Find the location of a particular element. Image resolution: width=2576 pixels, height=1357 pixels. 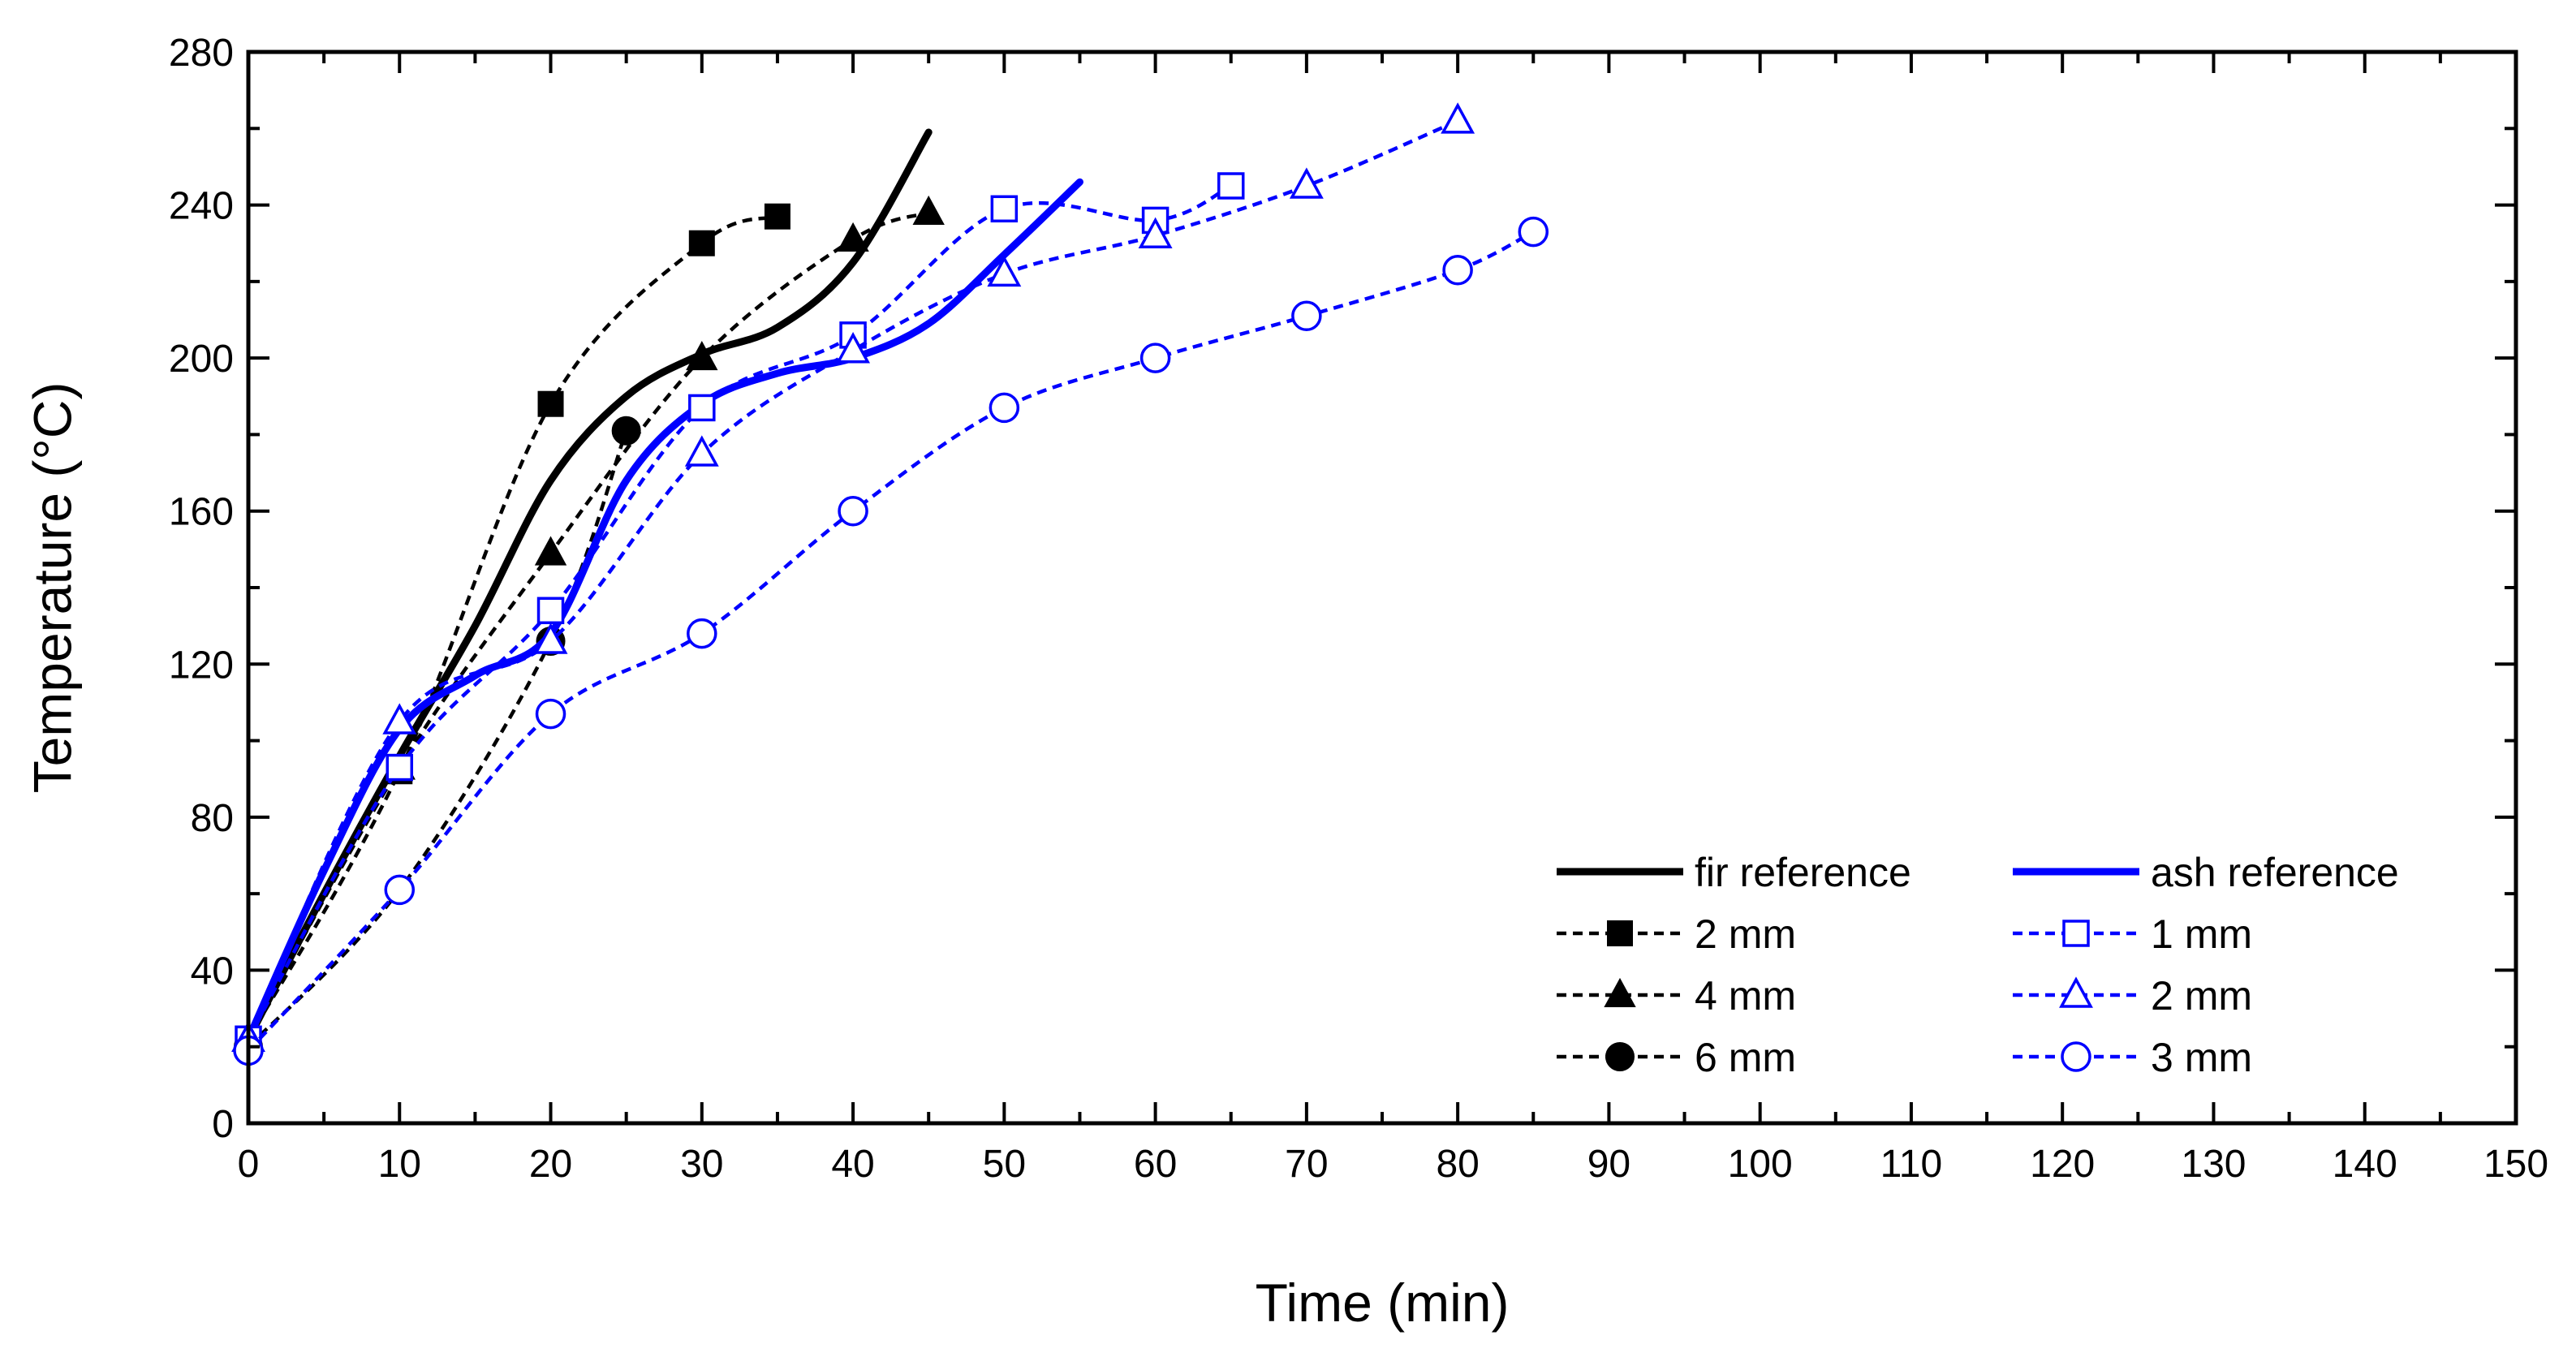

x-tick-label: 110 is located at coordinates (1912, 1165).